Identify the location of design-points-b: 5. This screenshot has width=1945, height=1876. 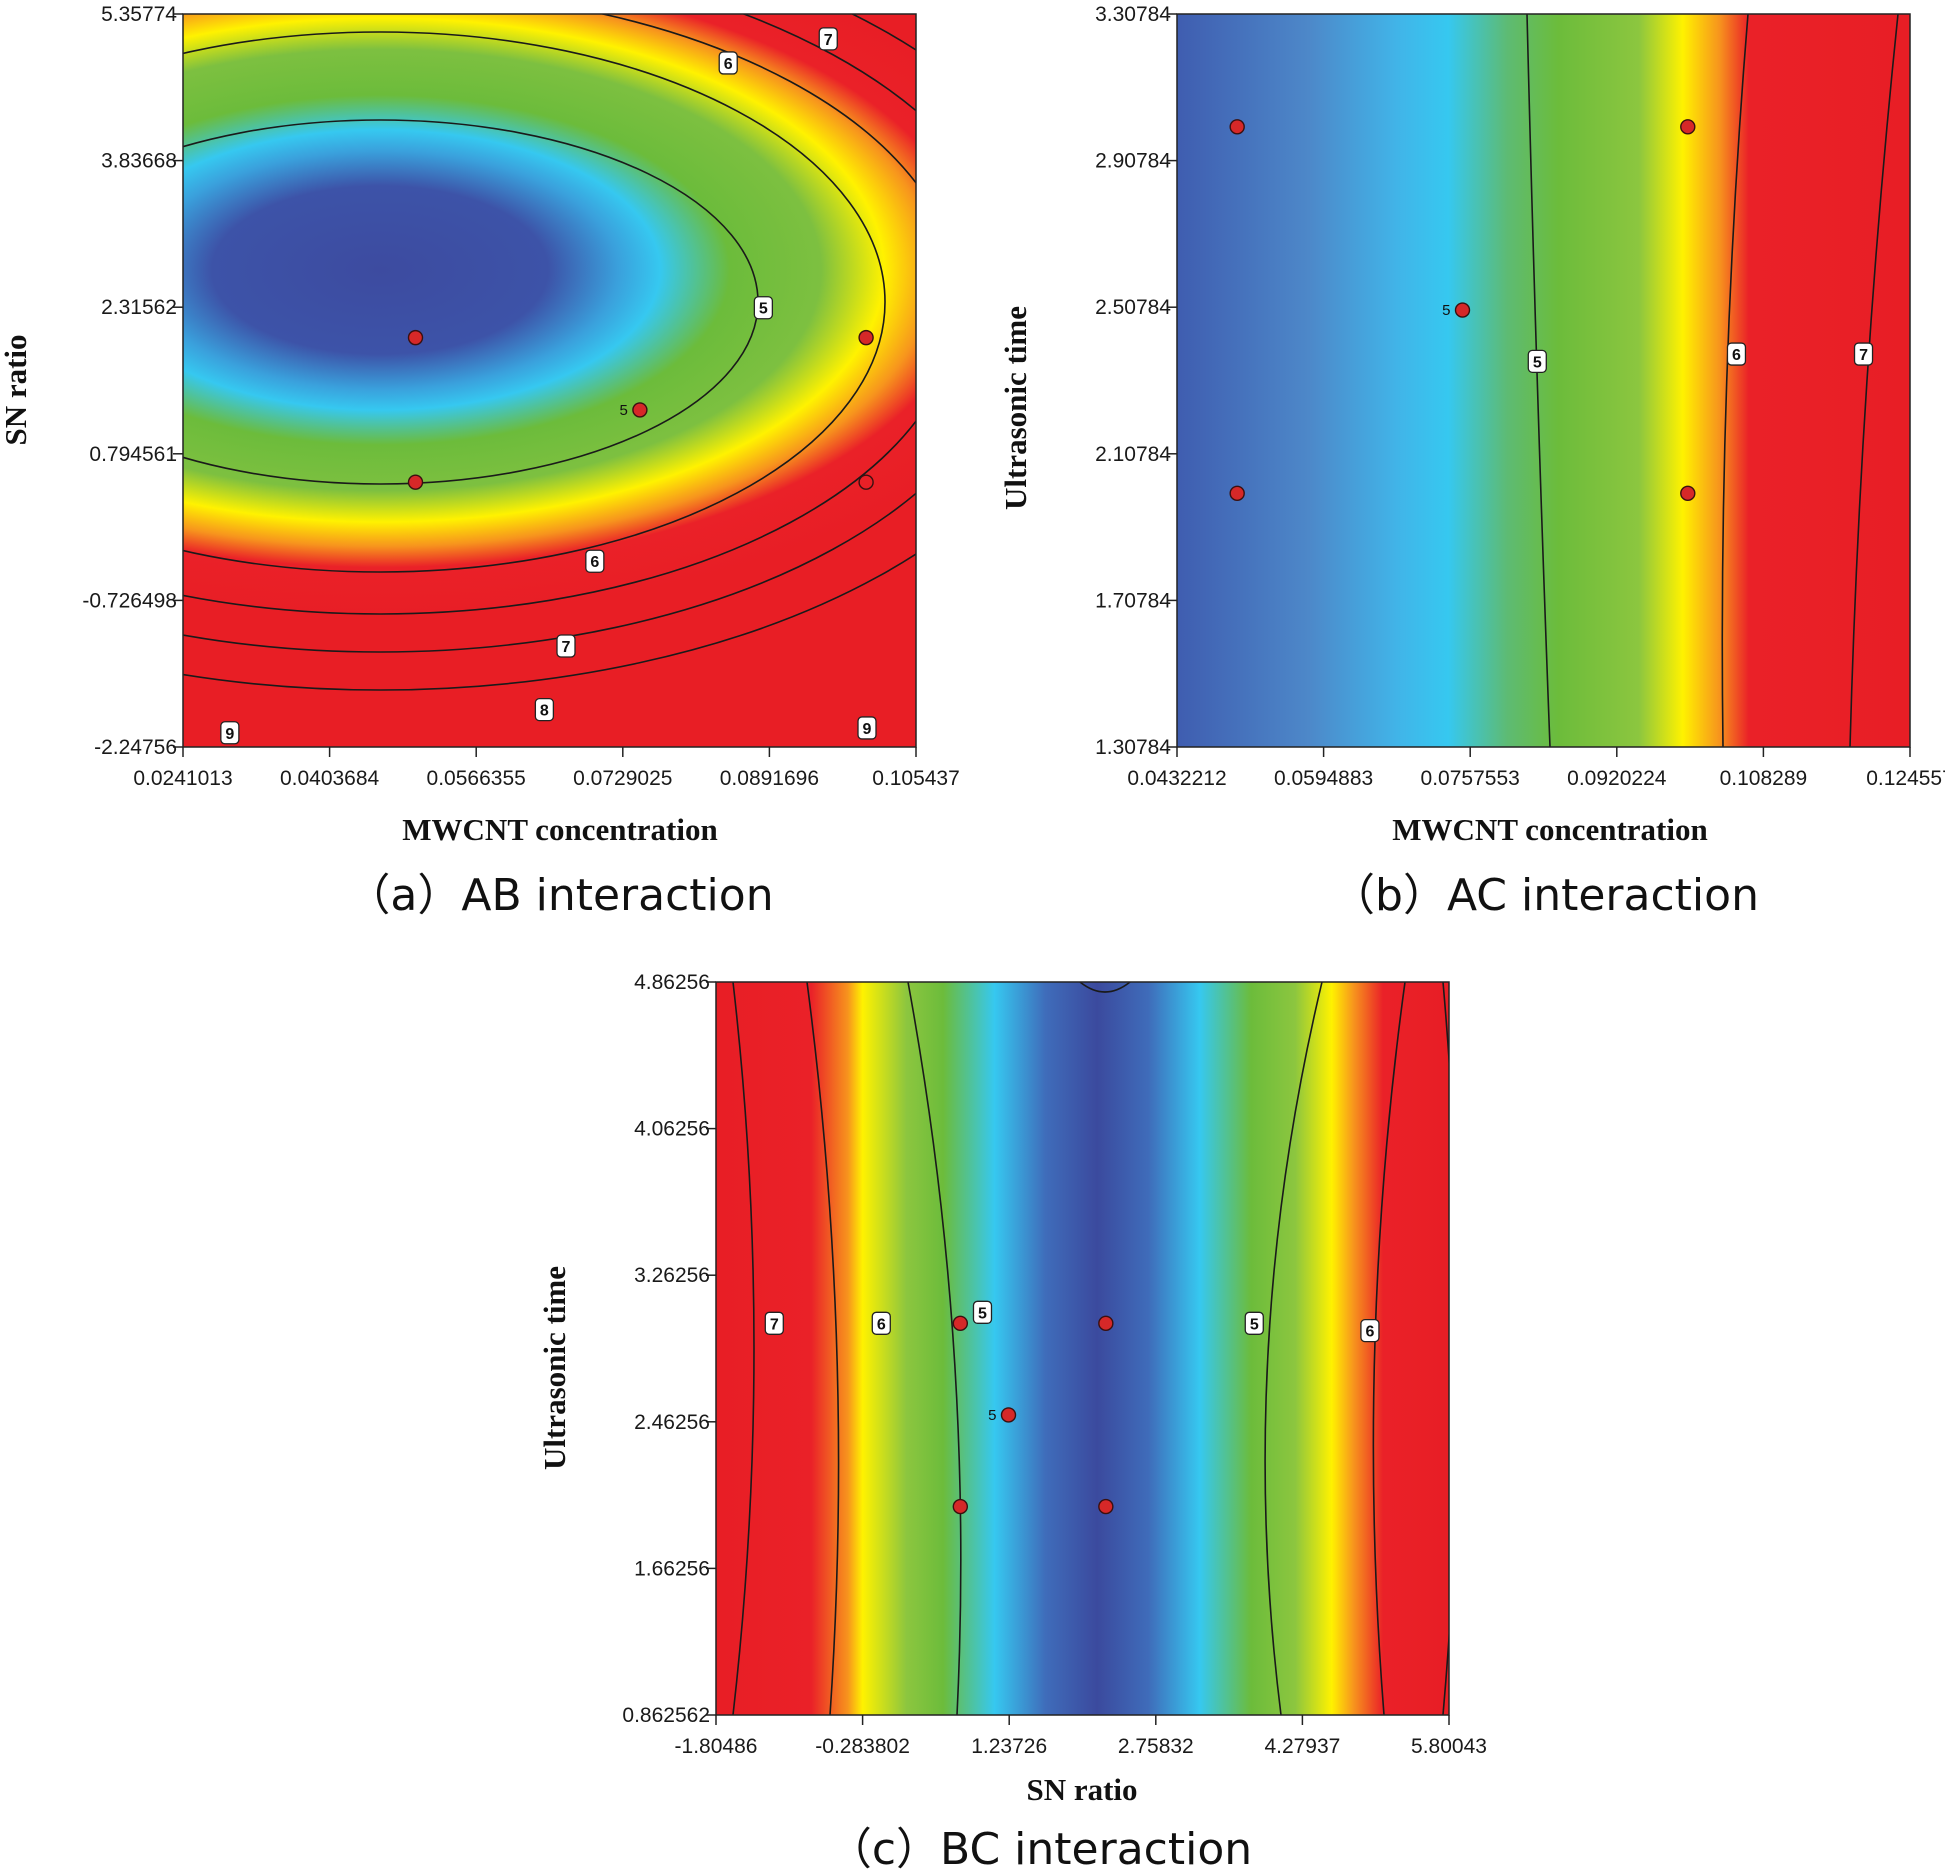
(1462, 310).